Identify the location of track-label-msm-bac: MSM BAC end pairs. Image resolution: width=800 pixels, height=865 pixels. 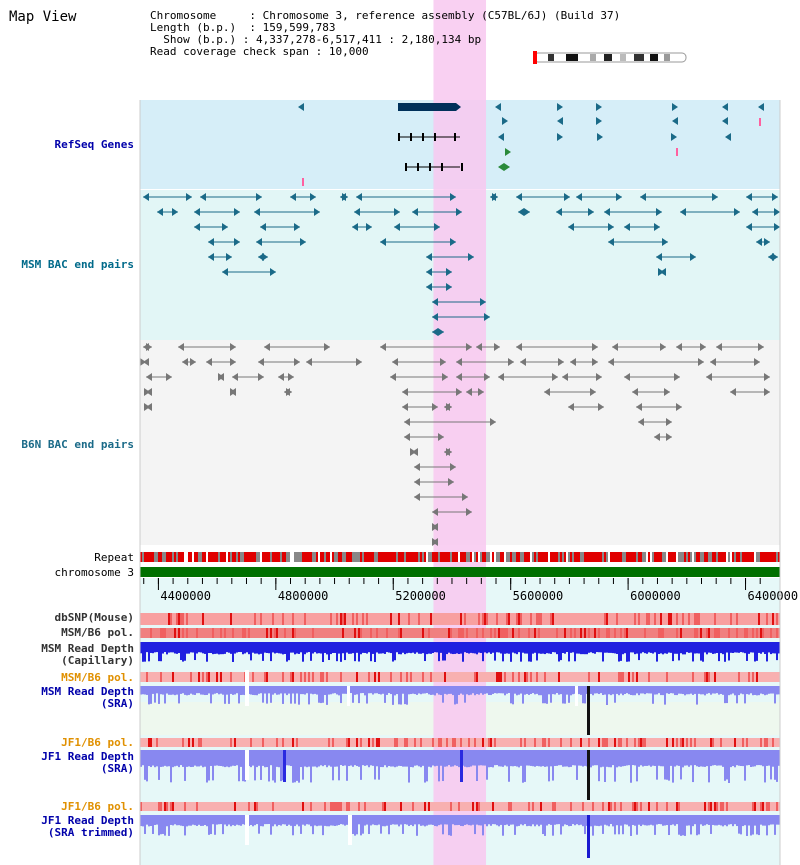
(77, 264).